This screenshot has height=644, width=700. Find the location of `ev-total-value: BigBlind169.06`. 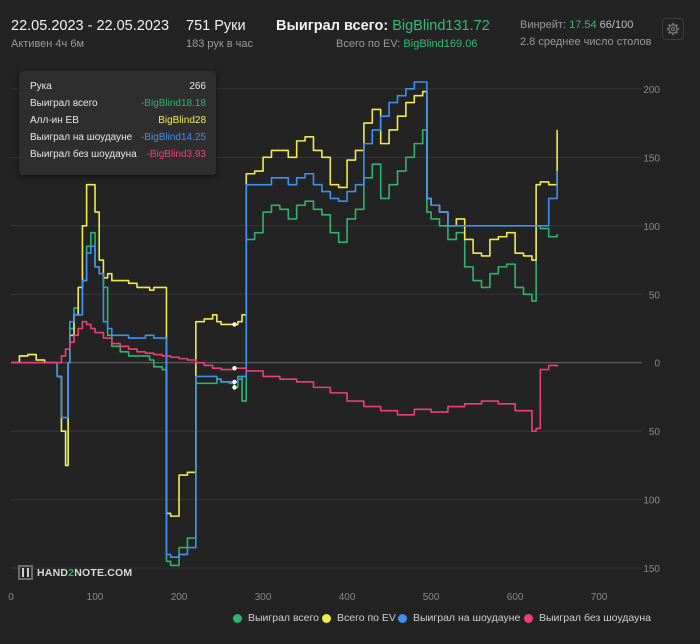

ev-total-value: BigBlind169.06 is located at coordinates (440, 44).